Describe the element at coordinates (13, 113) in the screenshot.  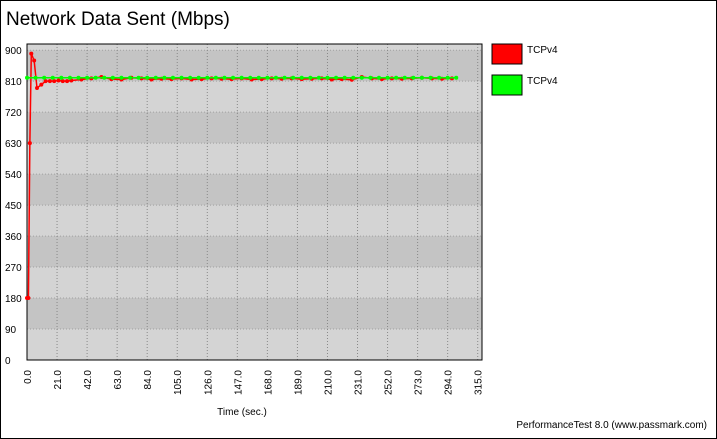
I see `y-tick-label: 720` at that location.